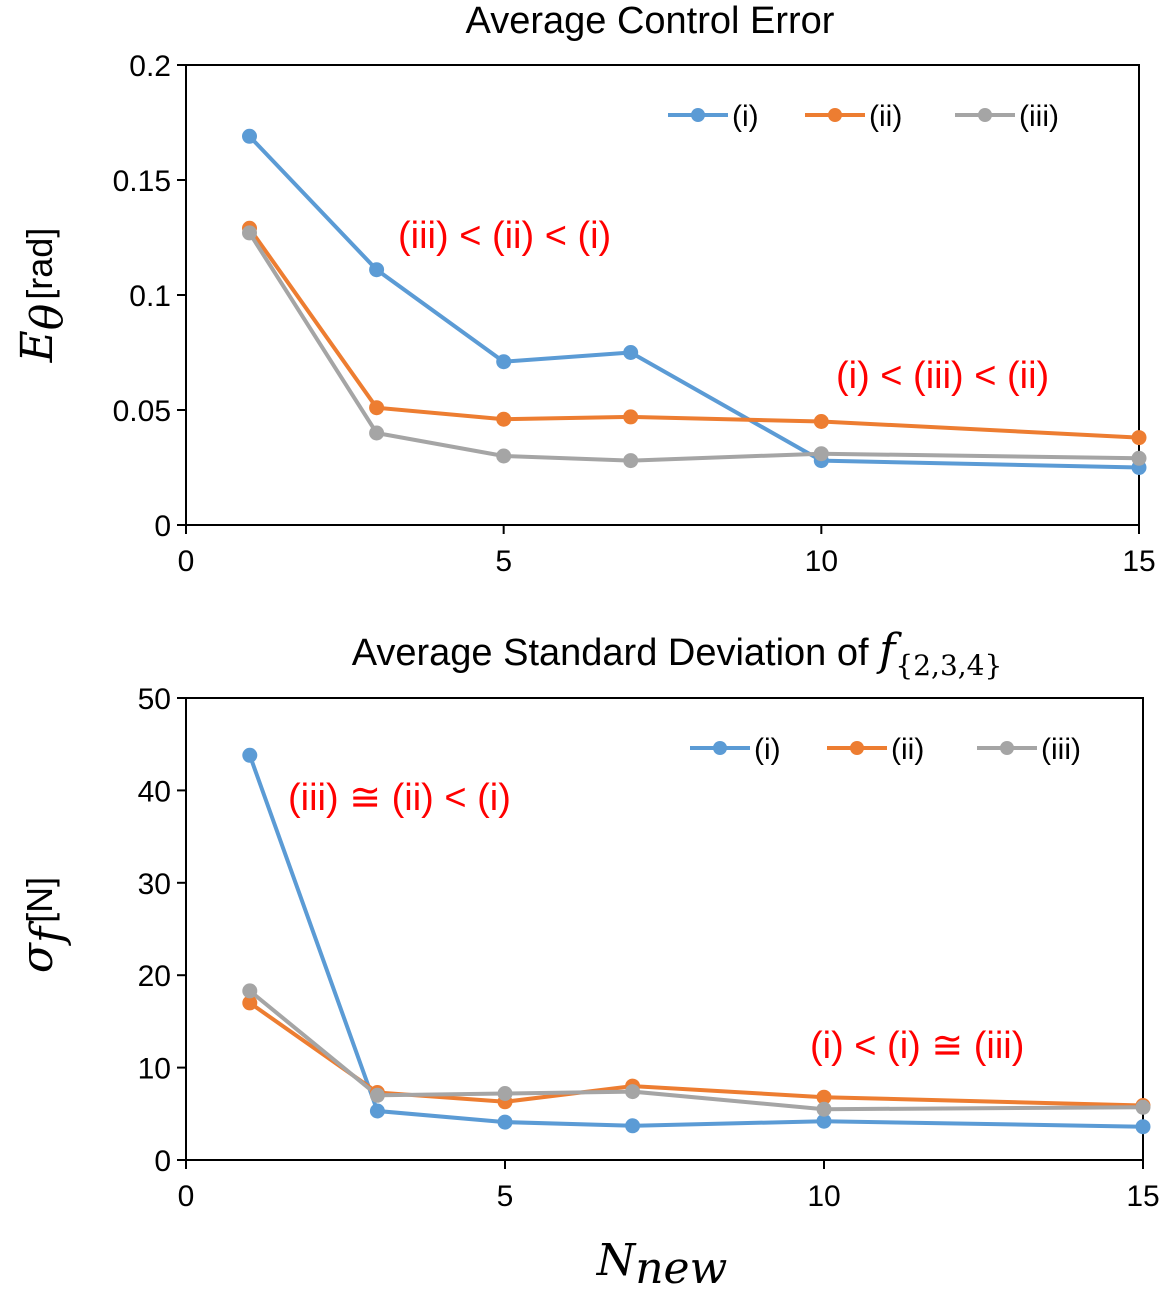 The width and height of the screenshot is (1163, 1289). I want to click on chart-title: Average Control Error, so click(650, 21).